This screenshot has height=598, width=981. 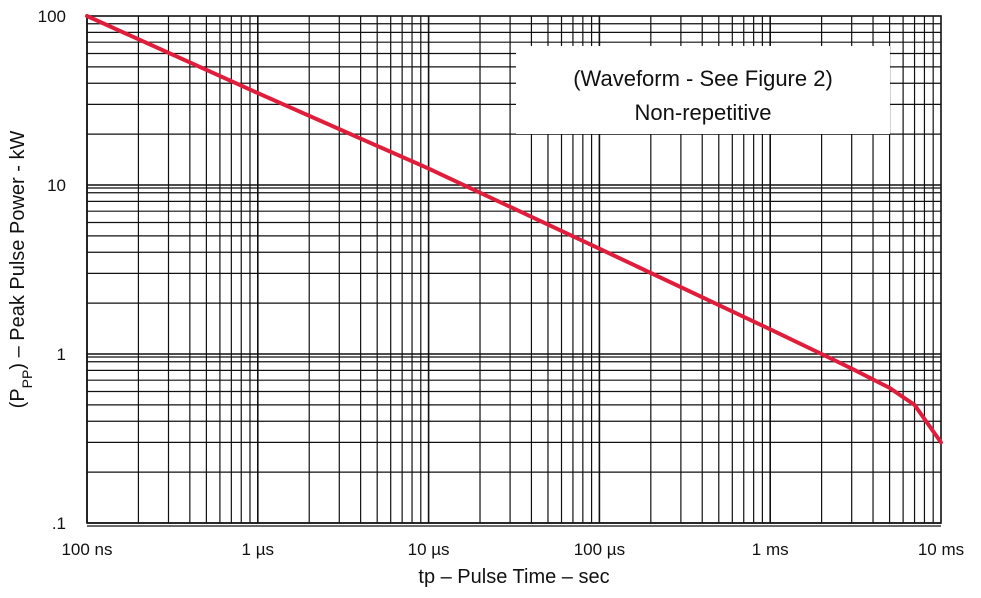 I want to click on x-tick-label: 100 µs, so click(x=599, y=549).